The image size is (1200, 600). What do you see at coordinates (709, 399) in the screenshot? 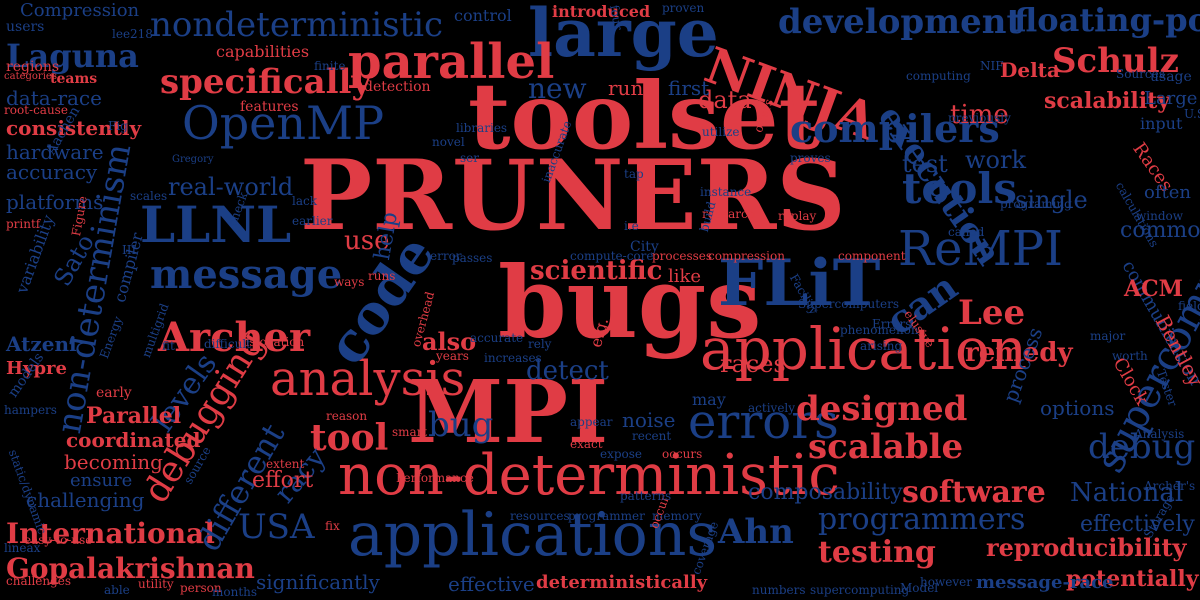
I see `cloud-word: may` at bounding box center [709, 399].